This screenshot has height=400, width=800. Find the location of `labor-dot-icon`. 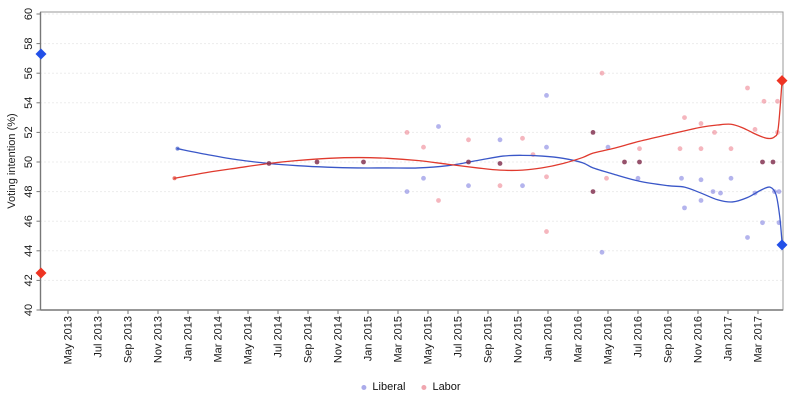

labor-dot-icon is located at coordinates (424, 387).